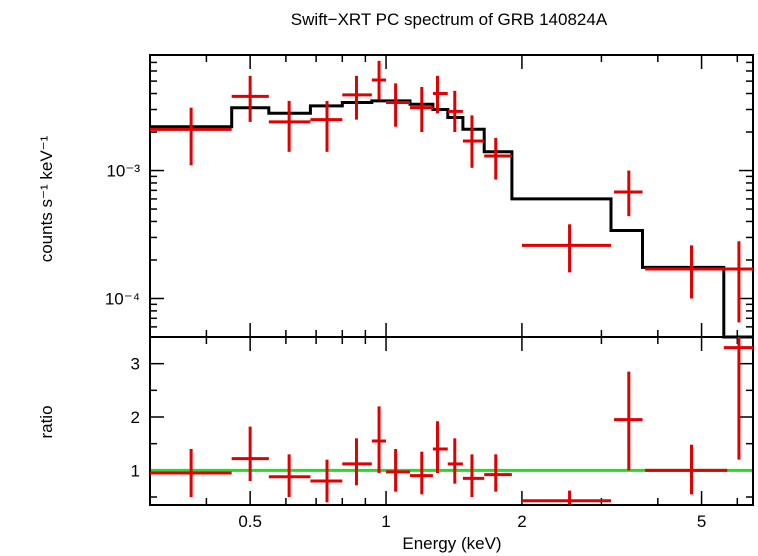 Image resolution: width=758 pixels, height=556 pixels. I want to click on y-tick-label: 1, so click(135, 470).